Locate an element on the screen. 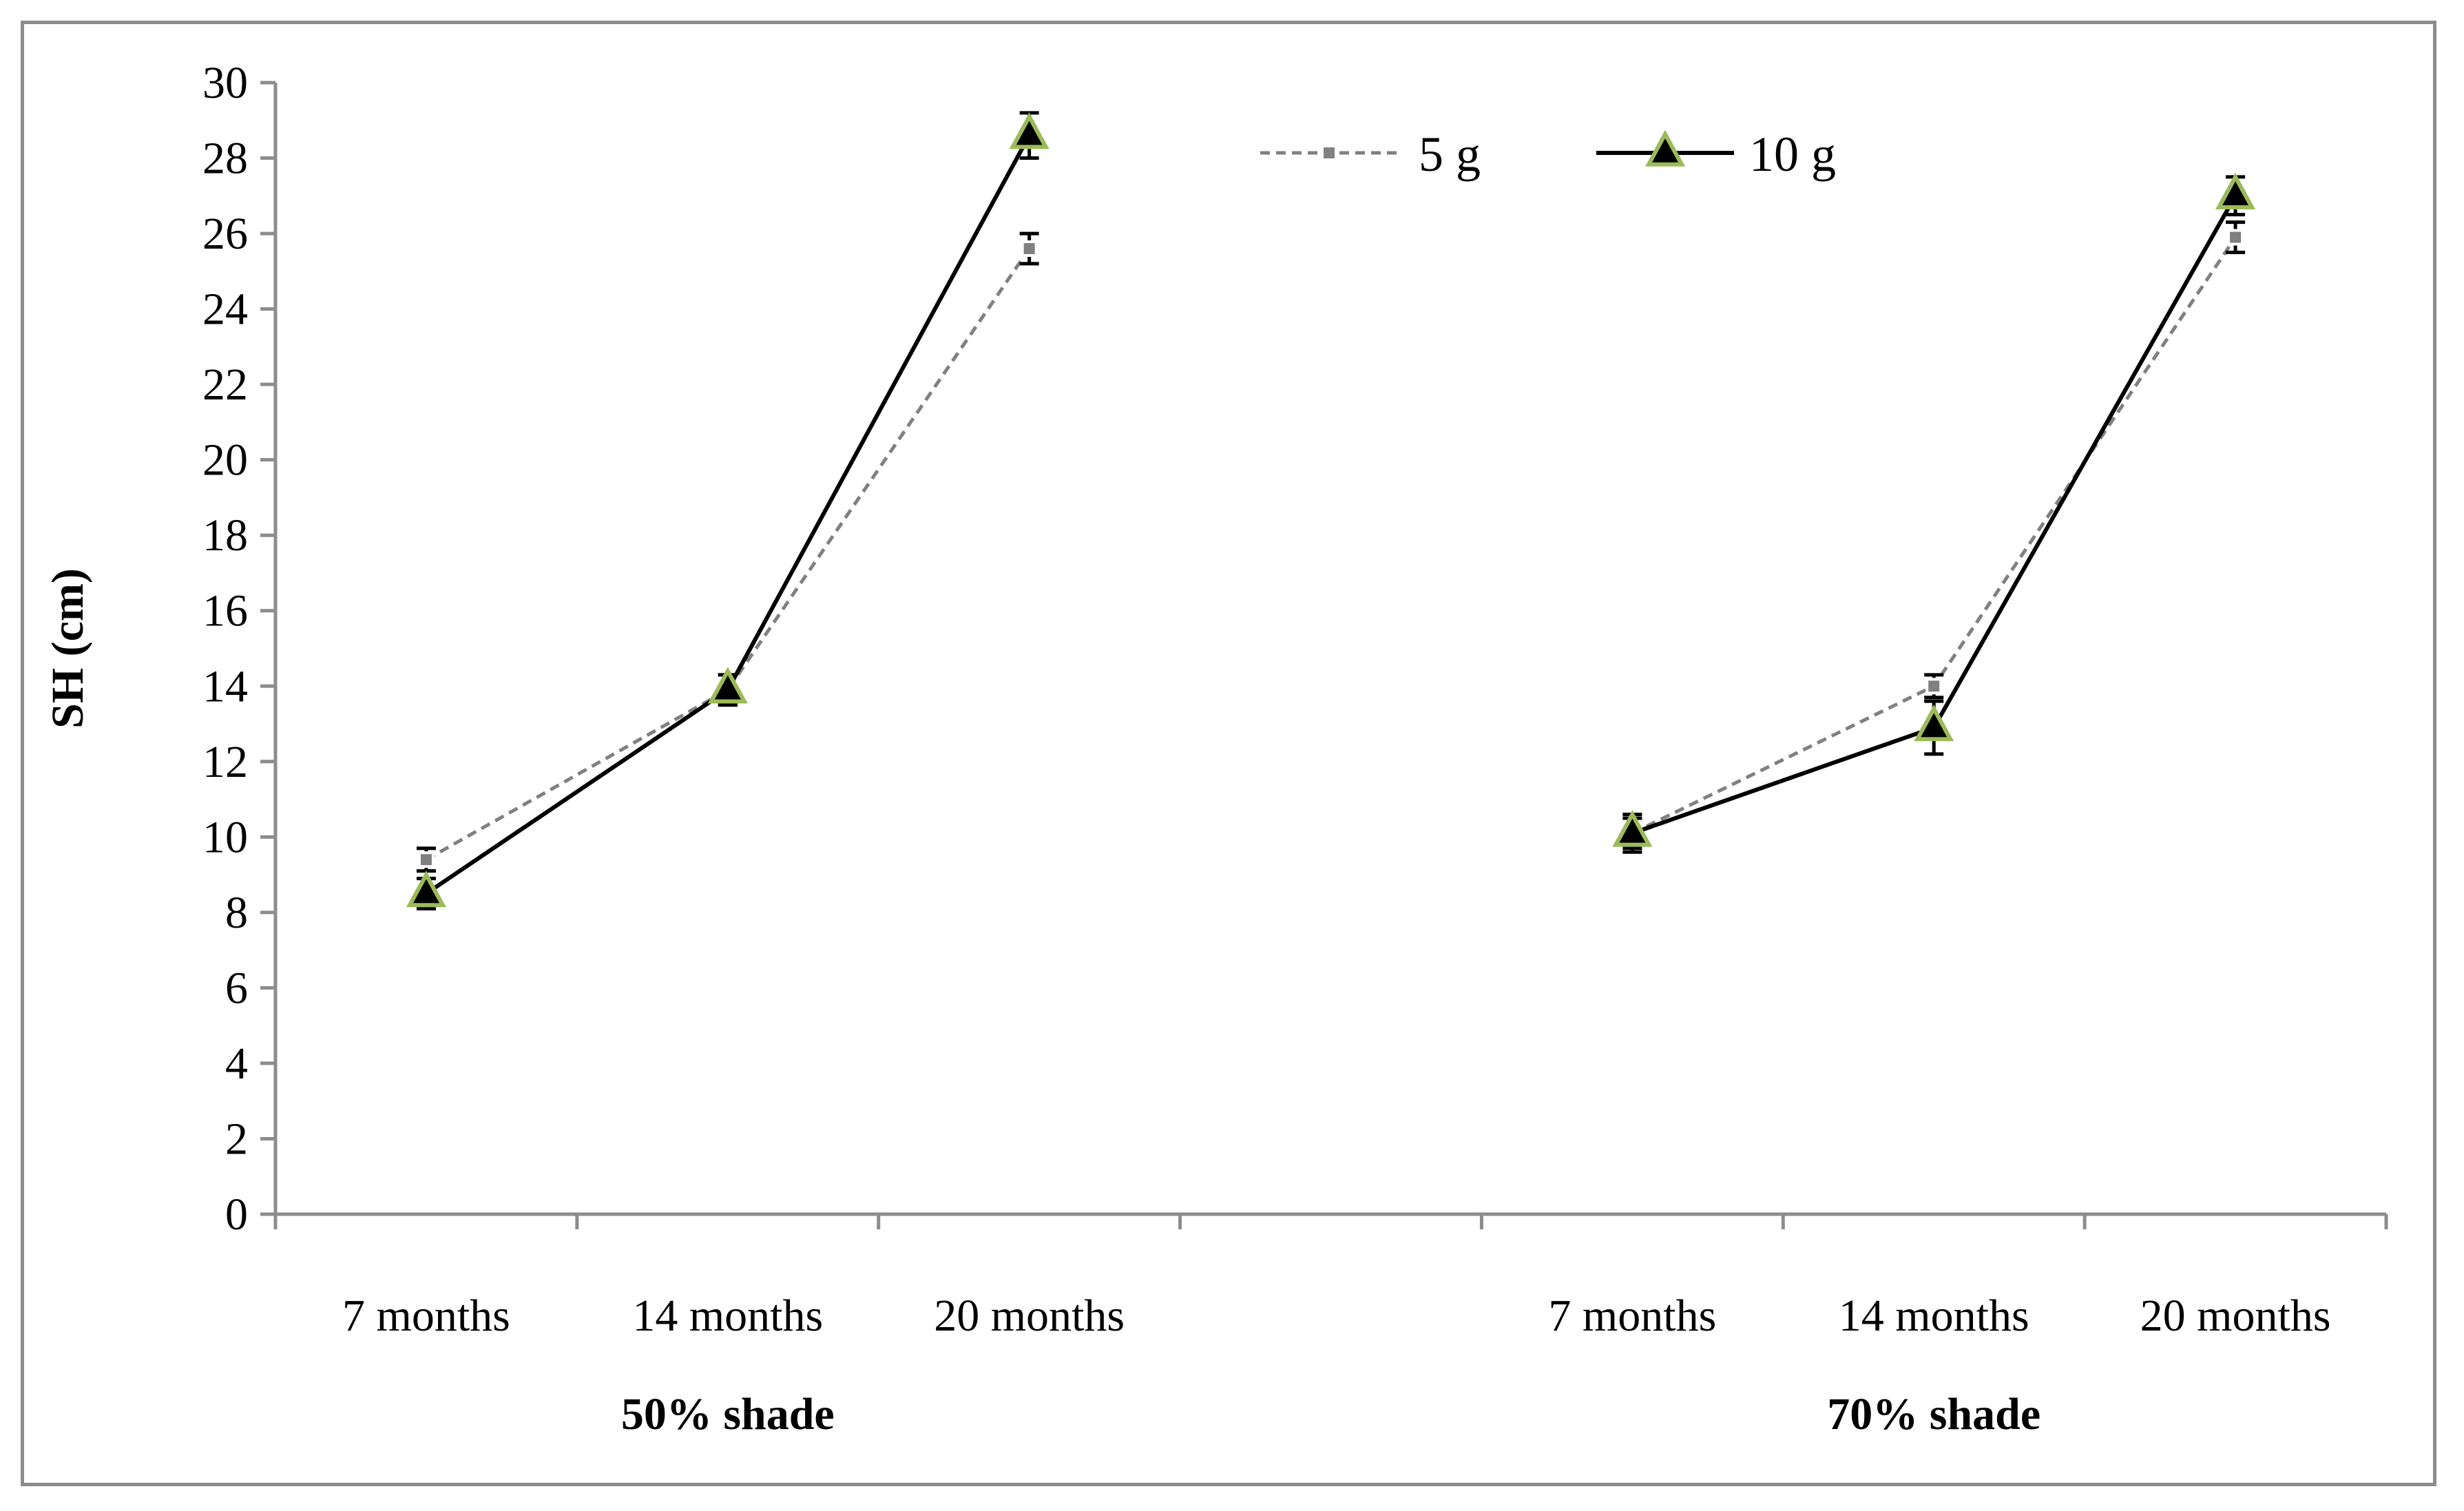 The image size is (2464, 1511). y-tick-label: 16 is located at coordinates (225, 611).